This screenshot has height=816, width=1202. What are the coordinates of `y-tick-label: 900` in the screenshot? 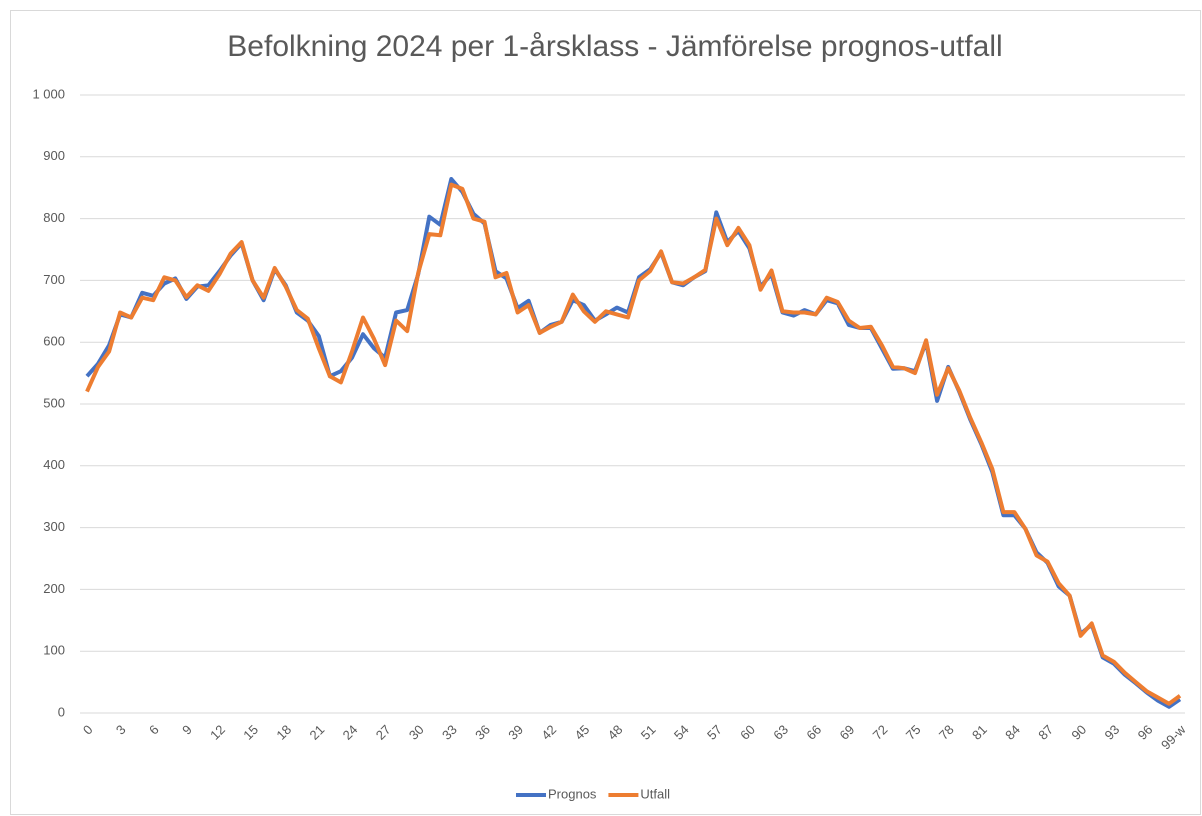 It's located at (54, 155).